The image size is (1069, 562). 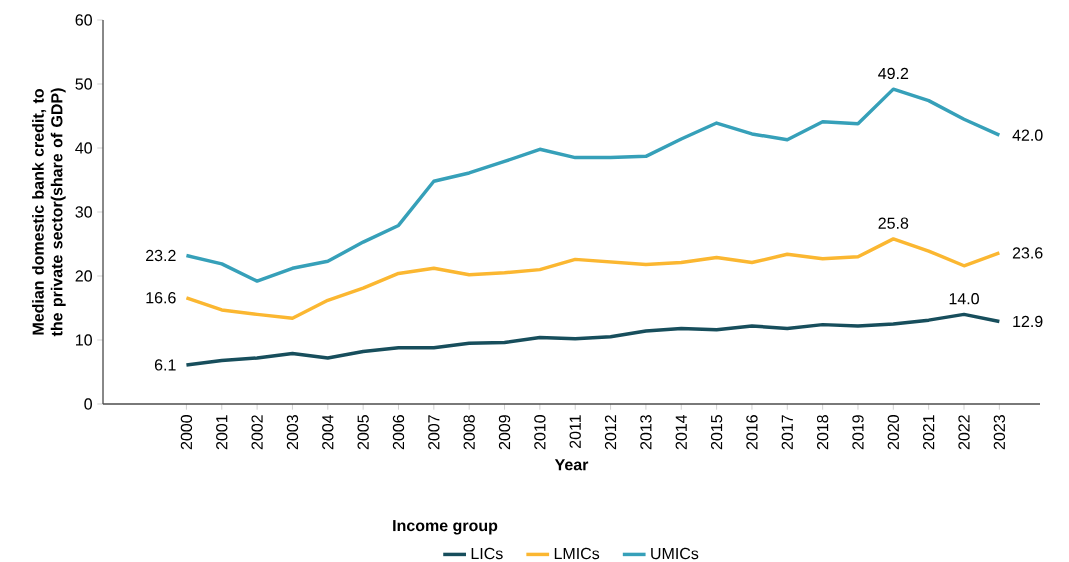 I want to click on x-tick-label: 2010, so click(x=540, y=432).